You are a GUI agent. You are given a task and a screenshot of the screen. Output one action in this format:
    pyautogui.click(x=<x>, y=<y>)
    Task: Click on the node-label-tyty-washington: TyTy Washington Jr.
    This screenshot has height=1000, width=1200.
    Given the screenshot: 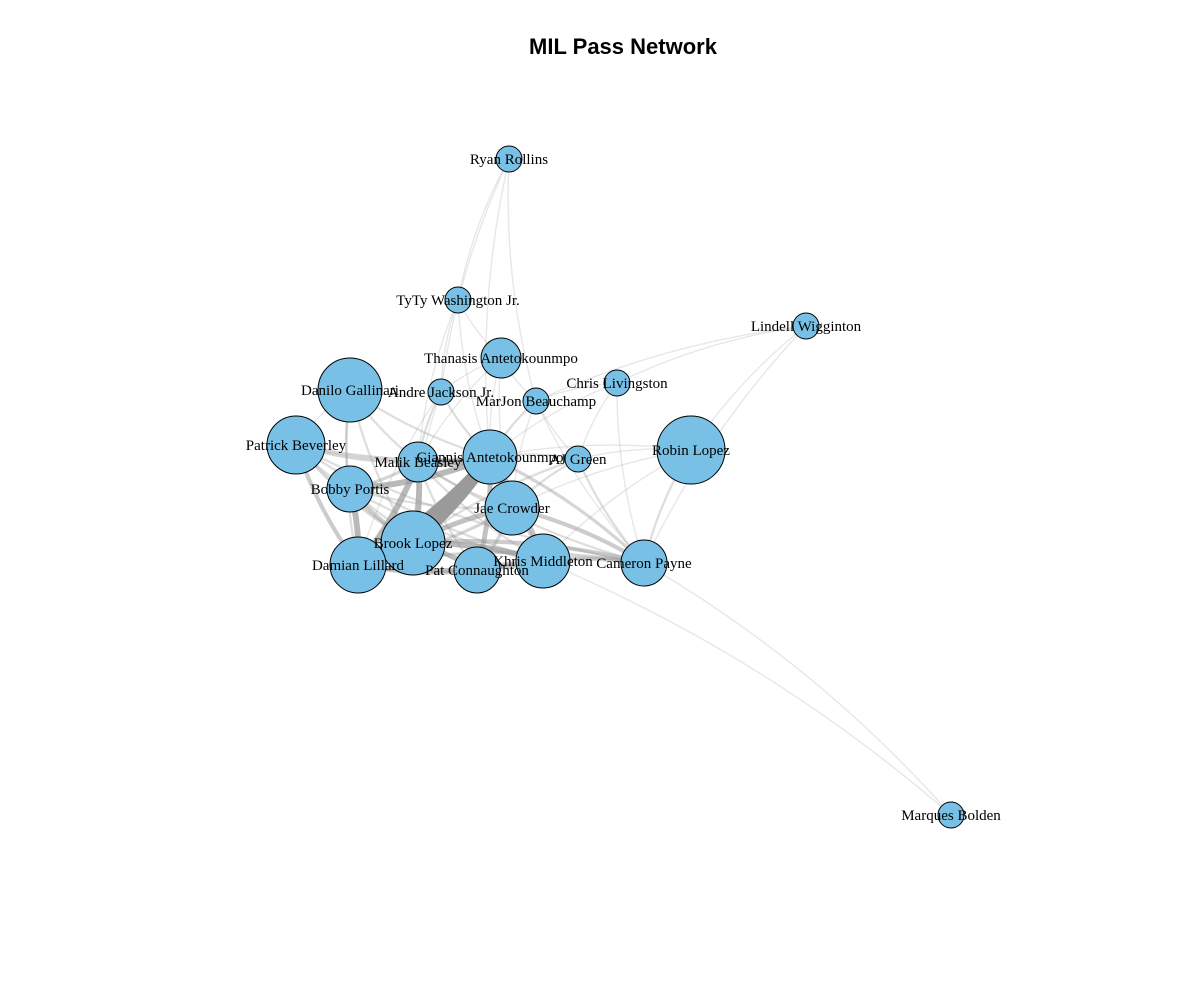 What is the action you would take?
    pyautogui.click(x=458, y=301)
    